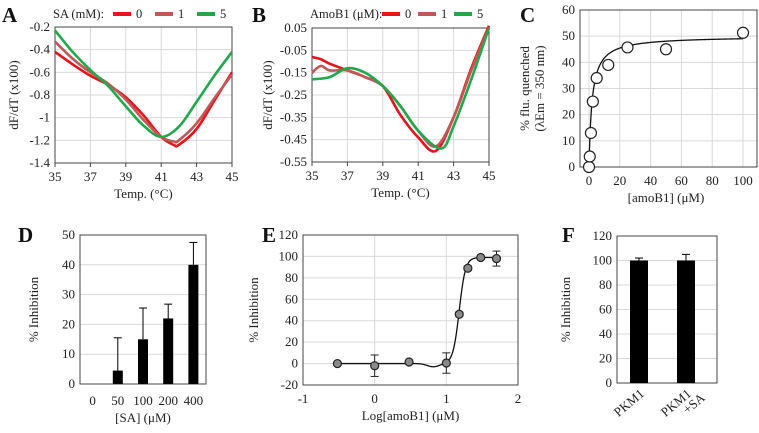  Describe the element at coordinates (39, 49) in the screenshot. I see `y-tick-label: -0.4` at that location.